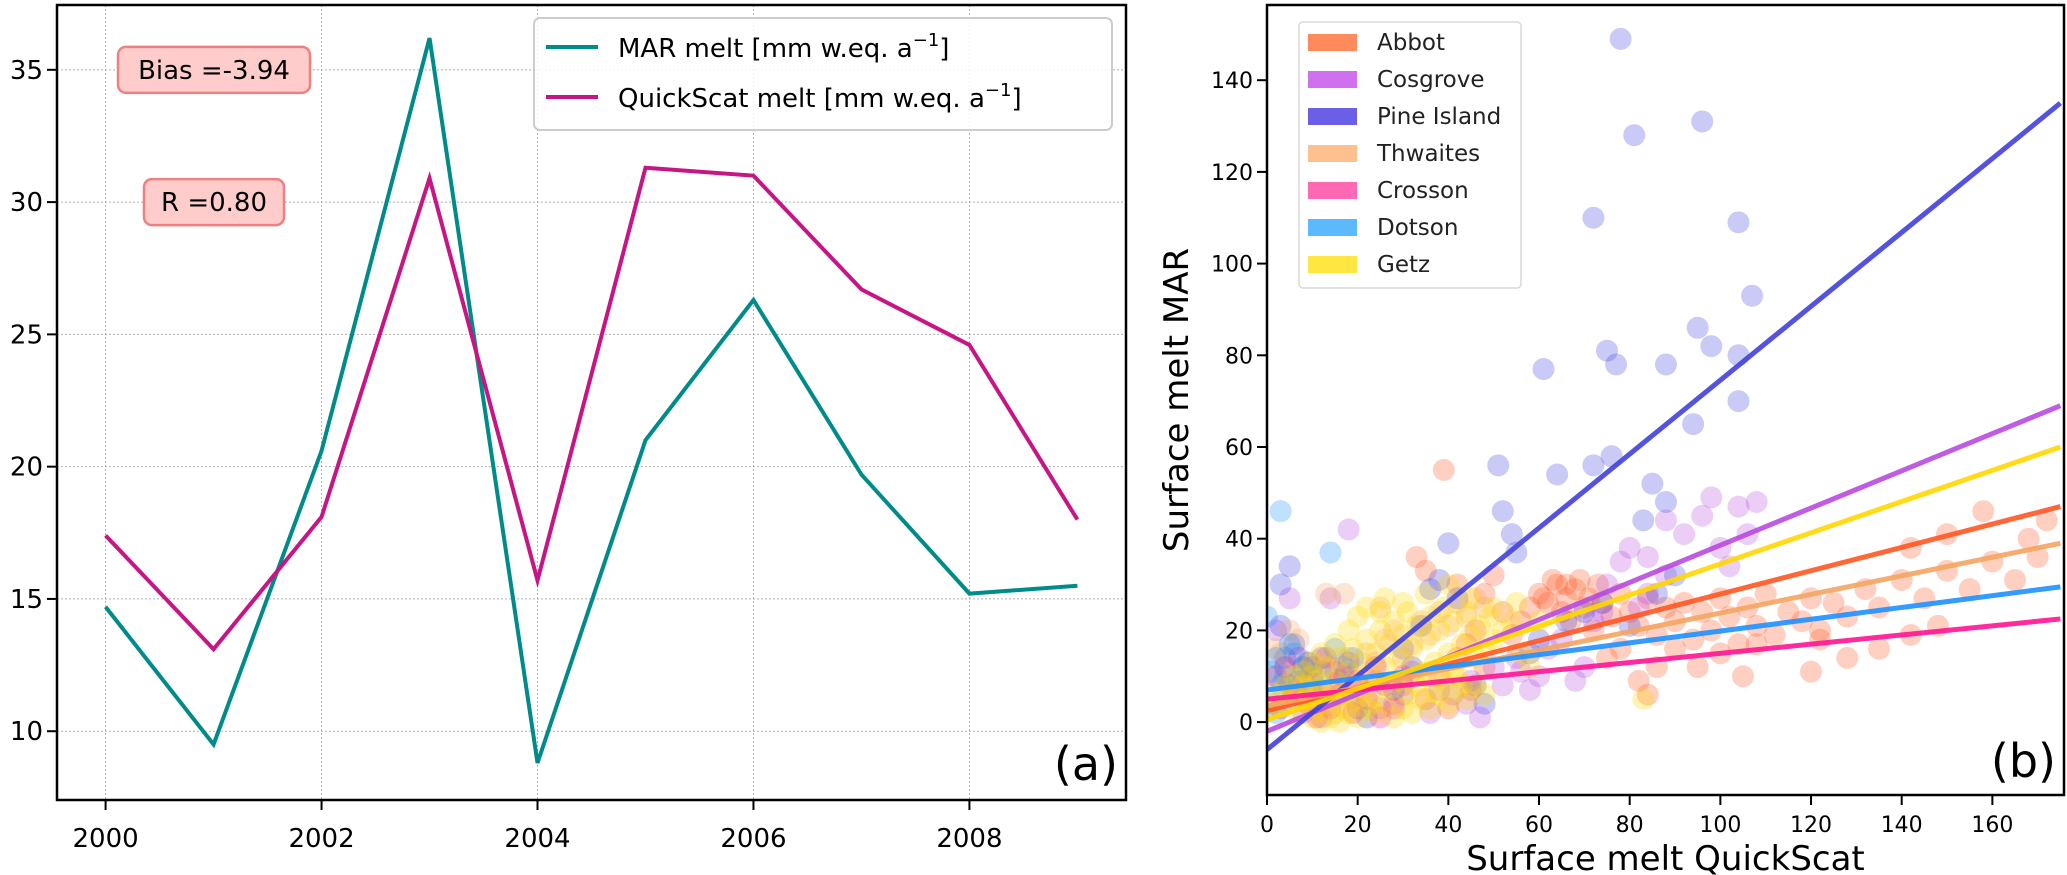  What do you see at coordinates (214, 136) in the screenshot?
I see `panel-a-annotations: Bias =-3.94 R =0.80` at bounding box center [214, 136].